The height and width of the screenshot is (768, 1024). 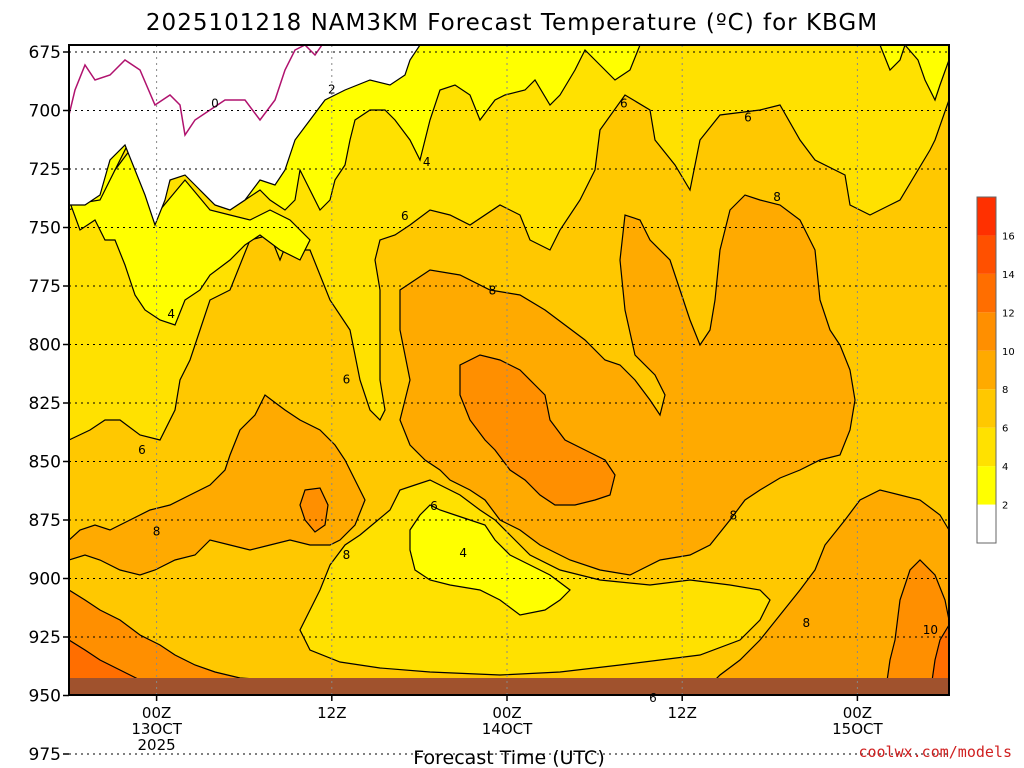 What do you see at coordinates (45, 755) in the screenshot?
I see `y-tick-label: 975` at bounding box center [45, 755].